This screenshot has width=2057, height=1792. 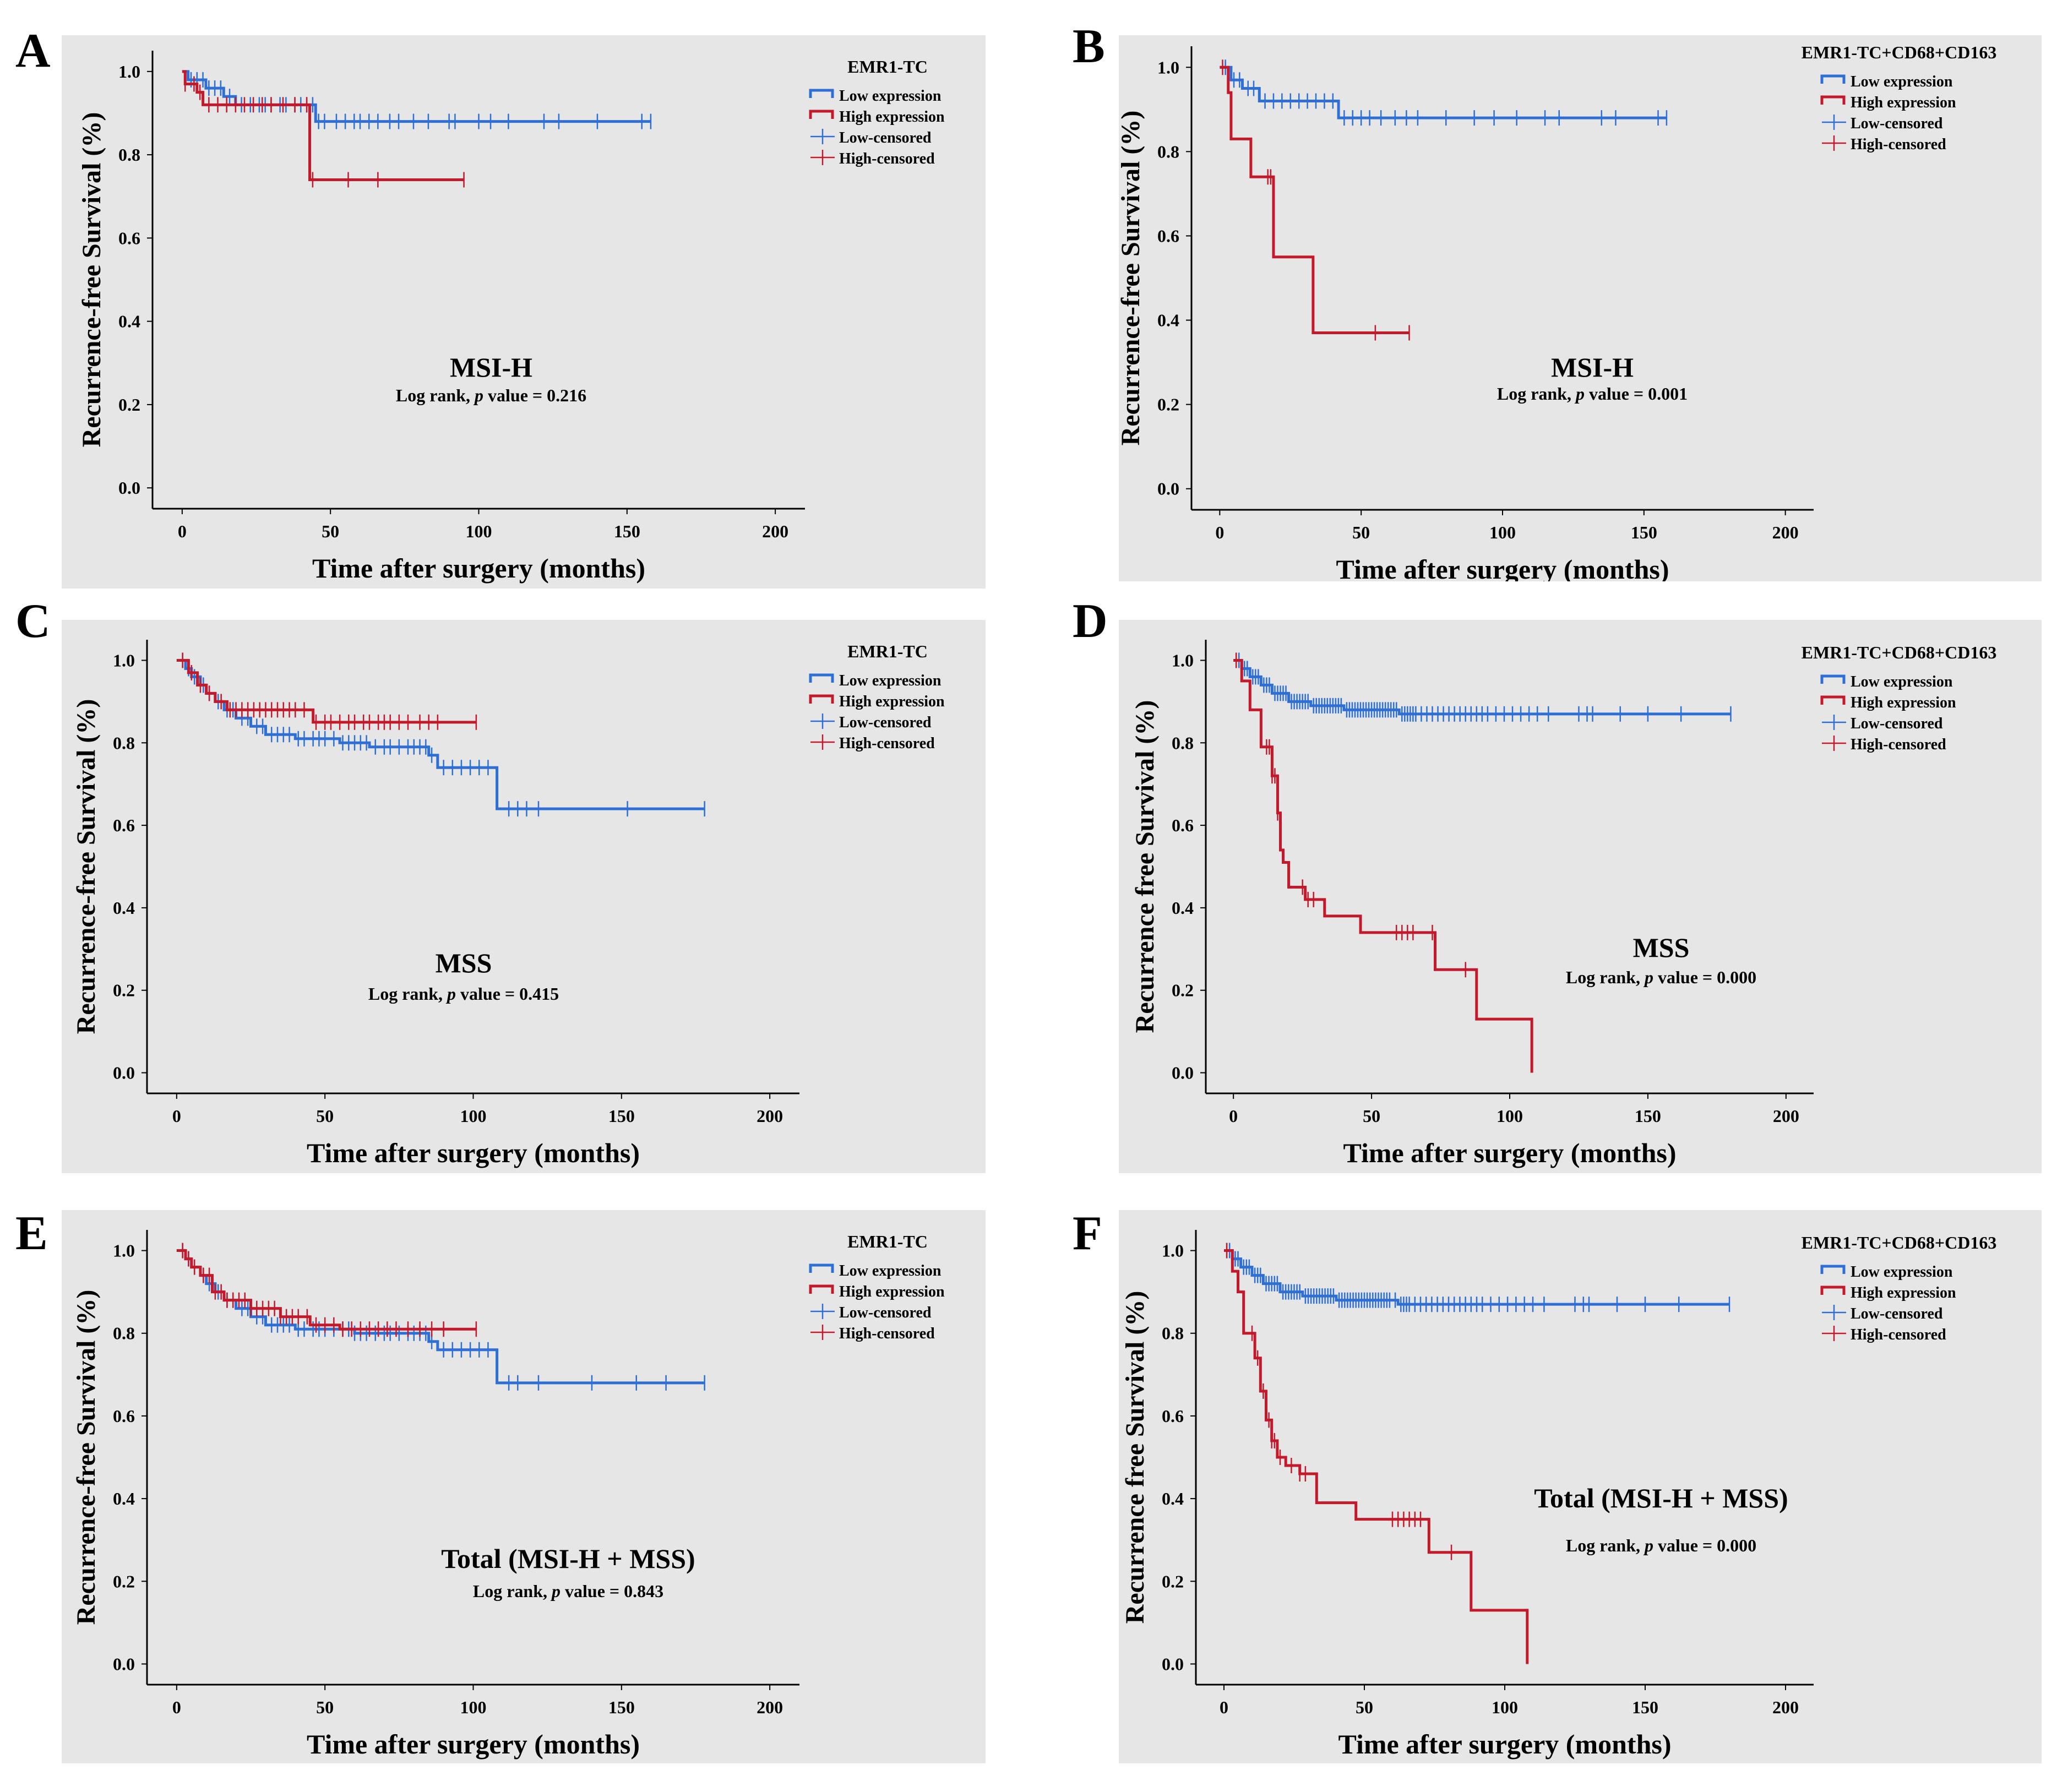 What do you see at coordinates (473, 1744) in the screenshot?
I see `x-axis-title: Time after surgery (months)` at bounding box center [473, 1744].